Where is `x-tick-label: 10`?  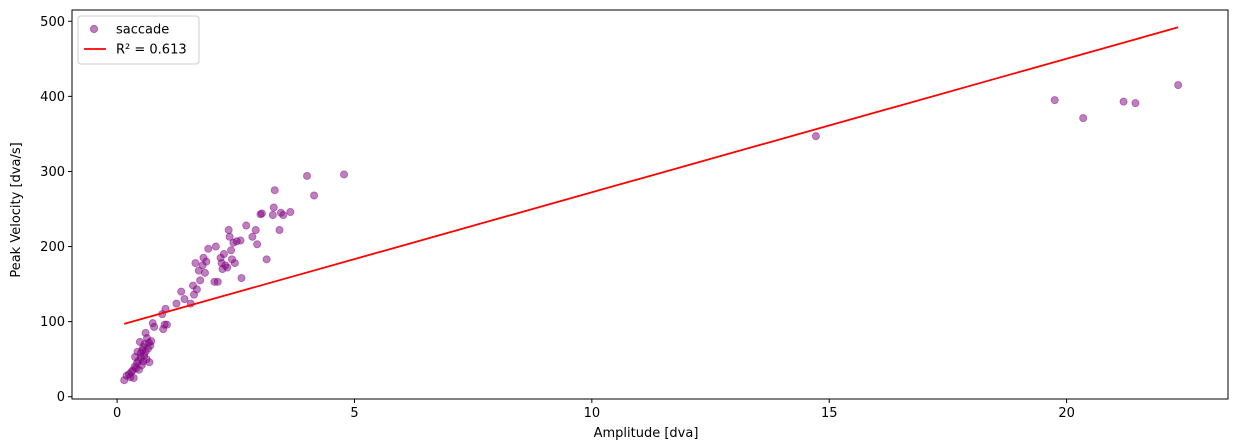
x-tick-label: 10 is located at coordinates (592, 413).